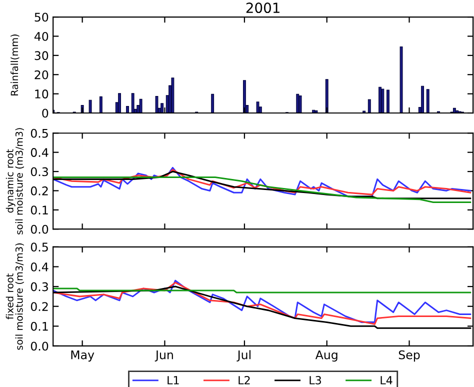  Describe the element at coordinates (41, 36) in the screenshot. I see `y-tick-label: 40` at that location.